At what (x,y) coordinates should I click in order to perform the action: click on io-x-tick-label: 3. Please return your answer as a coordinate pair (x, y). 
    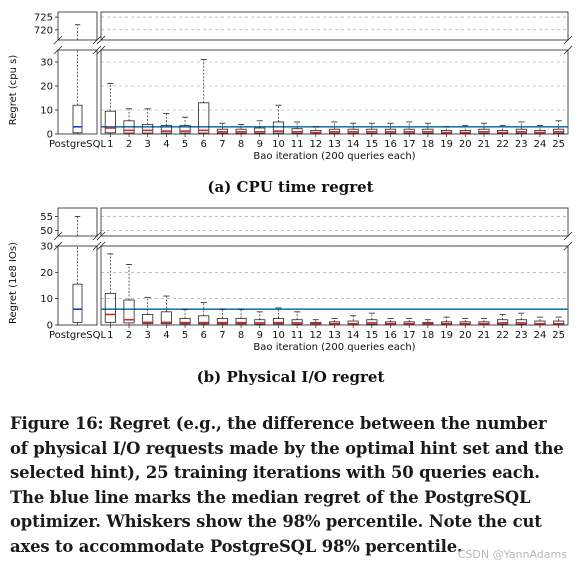
    Looking at the image, I should click on (148, 335).